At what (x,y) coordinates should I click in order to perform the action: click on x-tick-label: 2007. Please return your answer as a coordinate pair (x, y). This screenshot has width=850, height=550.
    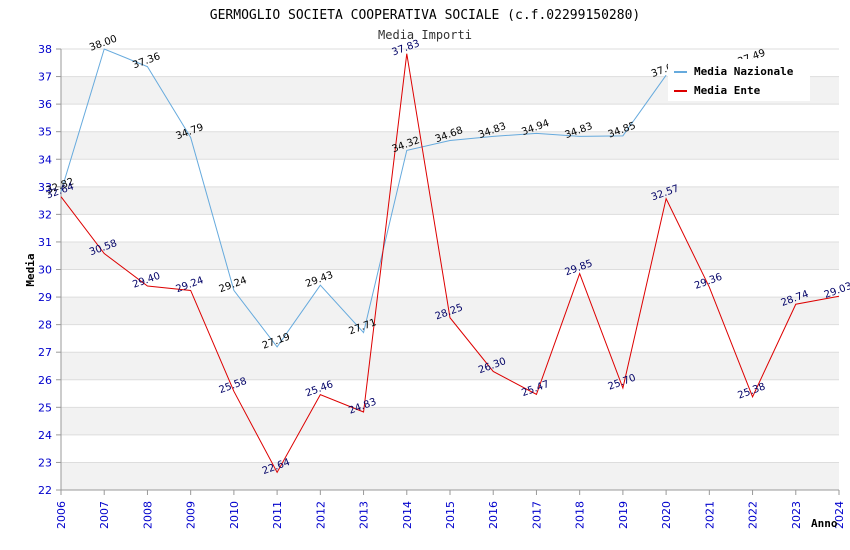
    Looking at the image, I should click on (104, 515).